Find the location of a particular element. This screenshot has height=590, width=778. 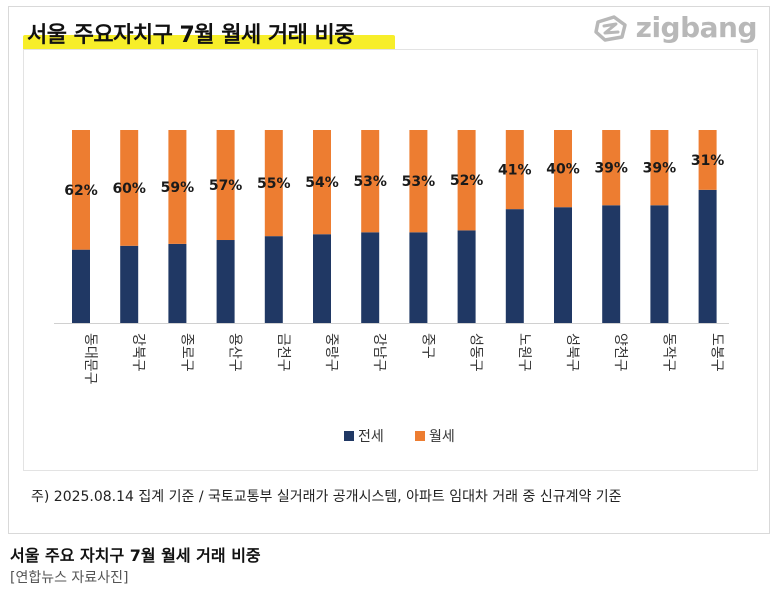

legend-swatch-jeonse is located at coordinates (349, 436).